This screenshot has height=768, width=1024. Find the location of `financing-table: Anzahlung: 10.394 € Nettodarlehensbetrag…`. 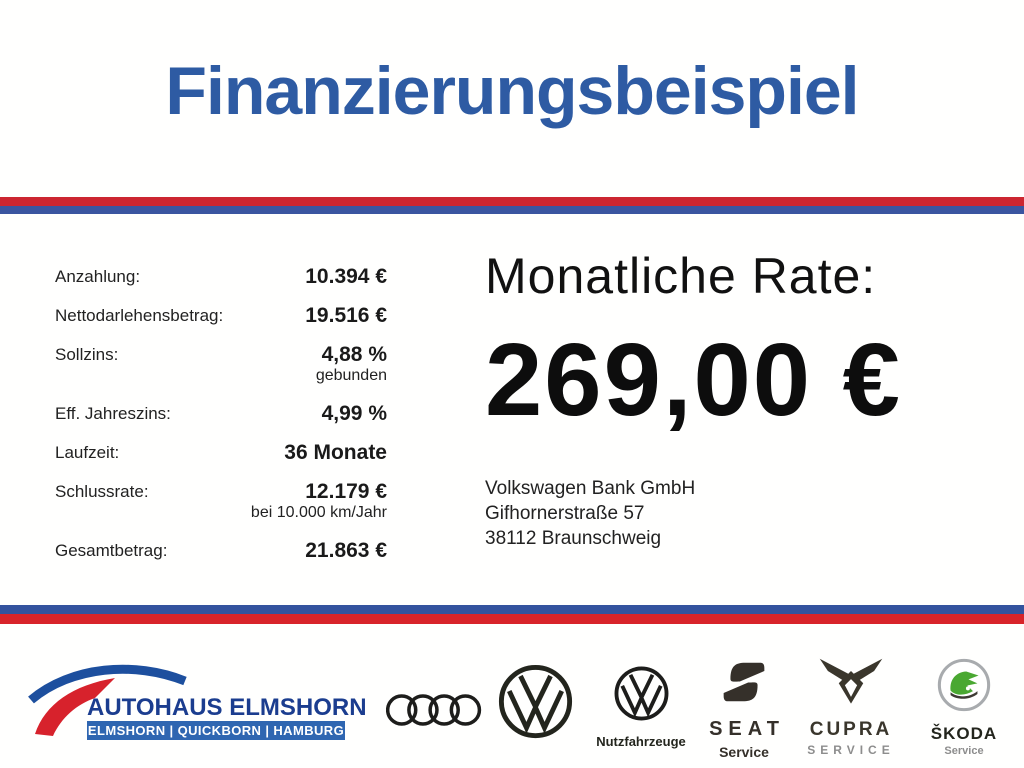

financing-table: Anzahlung: 10.394 € Nettodarlehensbetrag… is located at coordinates (221, 422).